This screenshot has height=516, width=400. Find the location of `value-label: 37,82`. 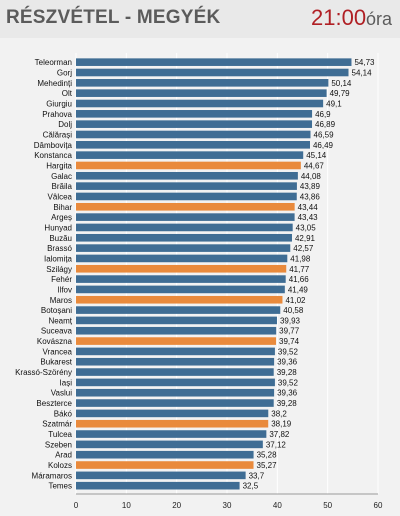

value-label: 37,82 is located at coordinates (279, 434).